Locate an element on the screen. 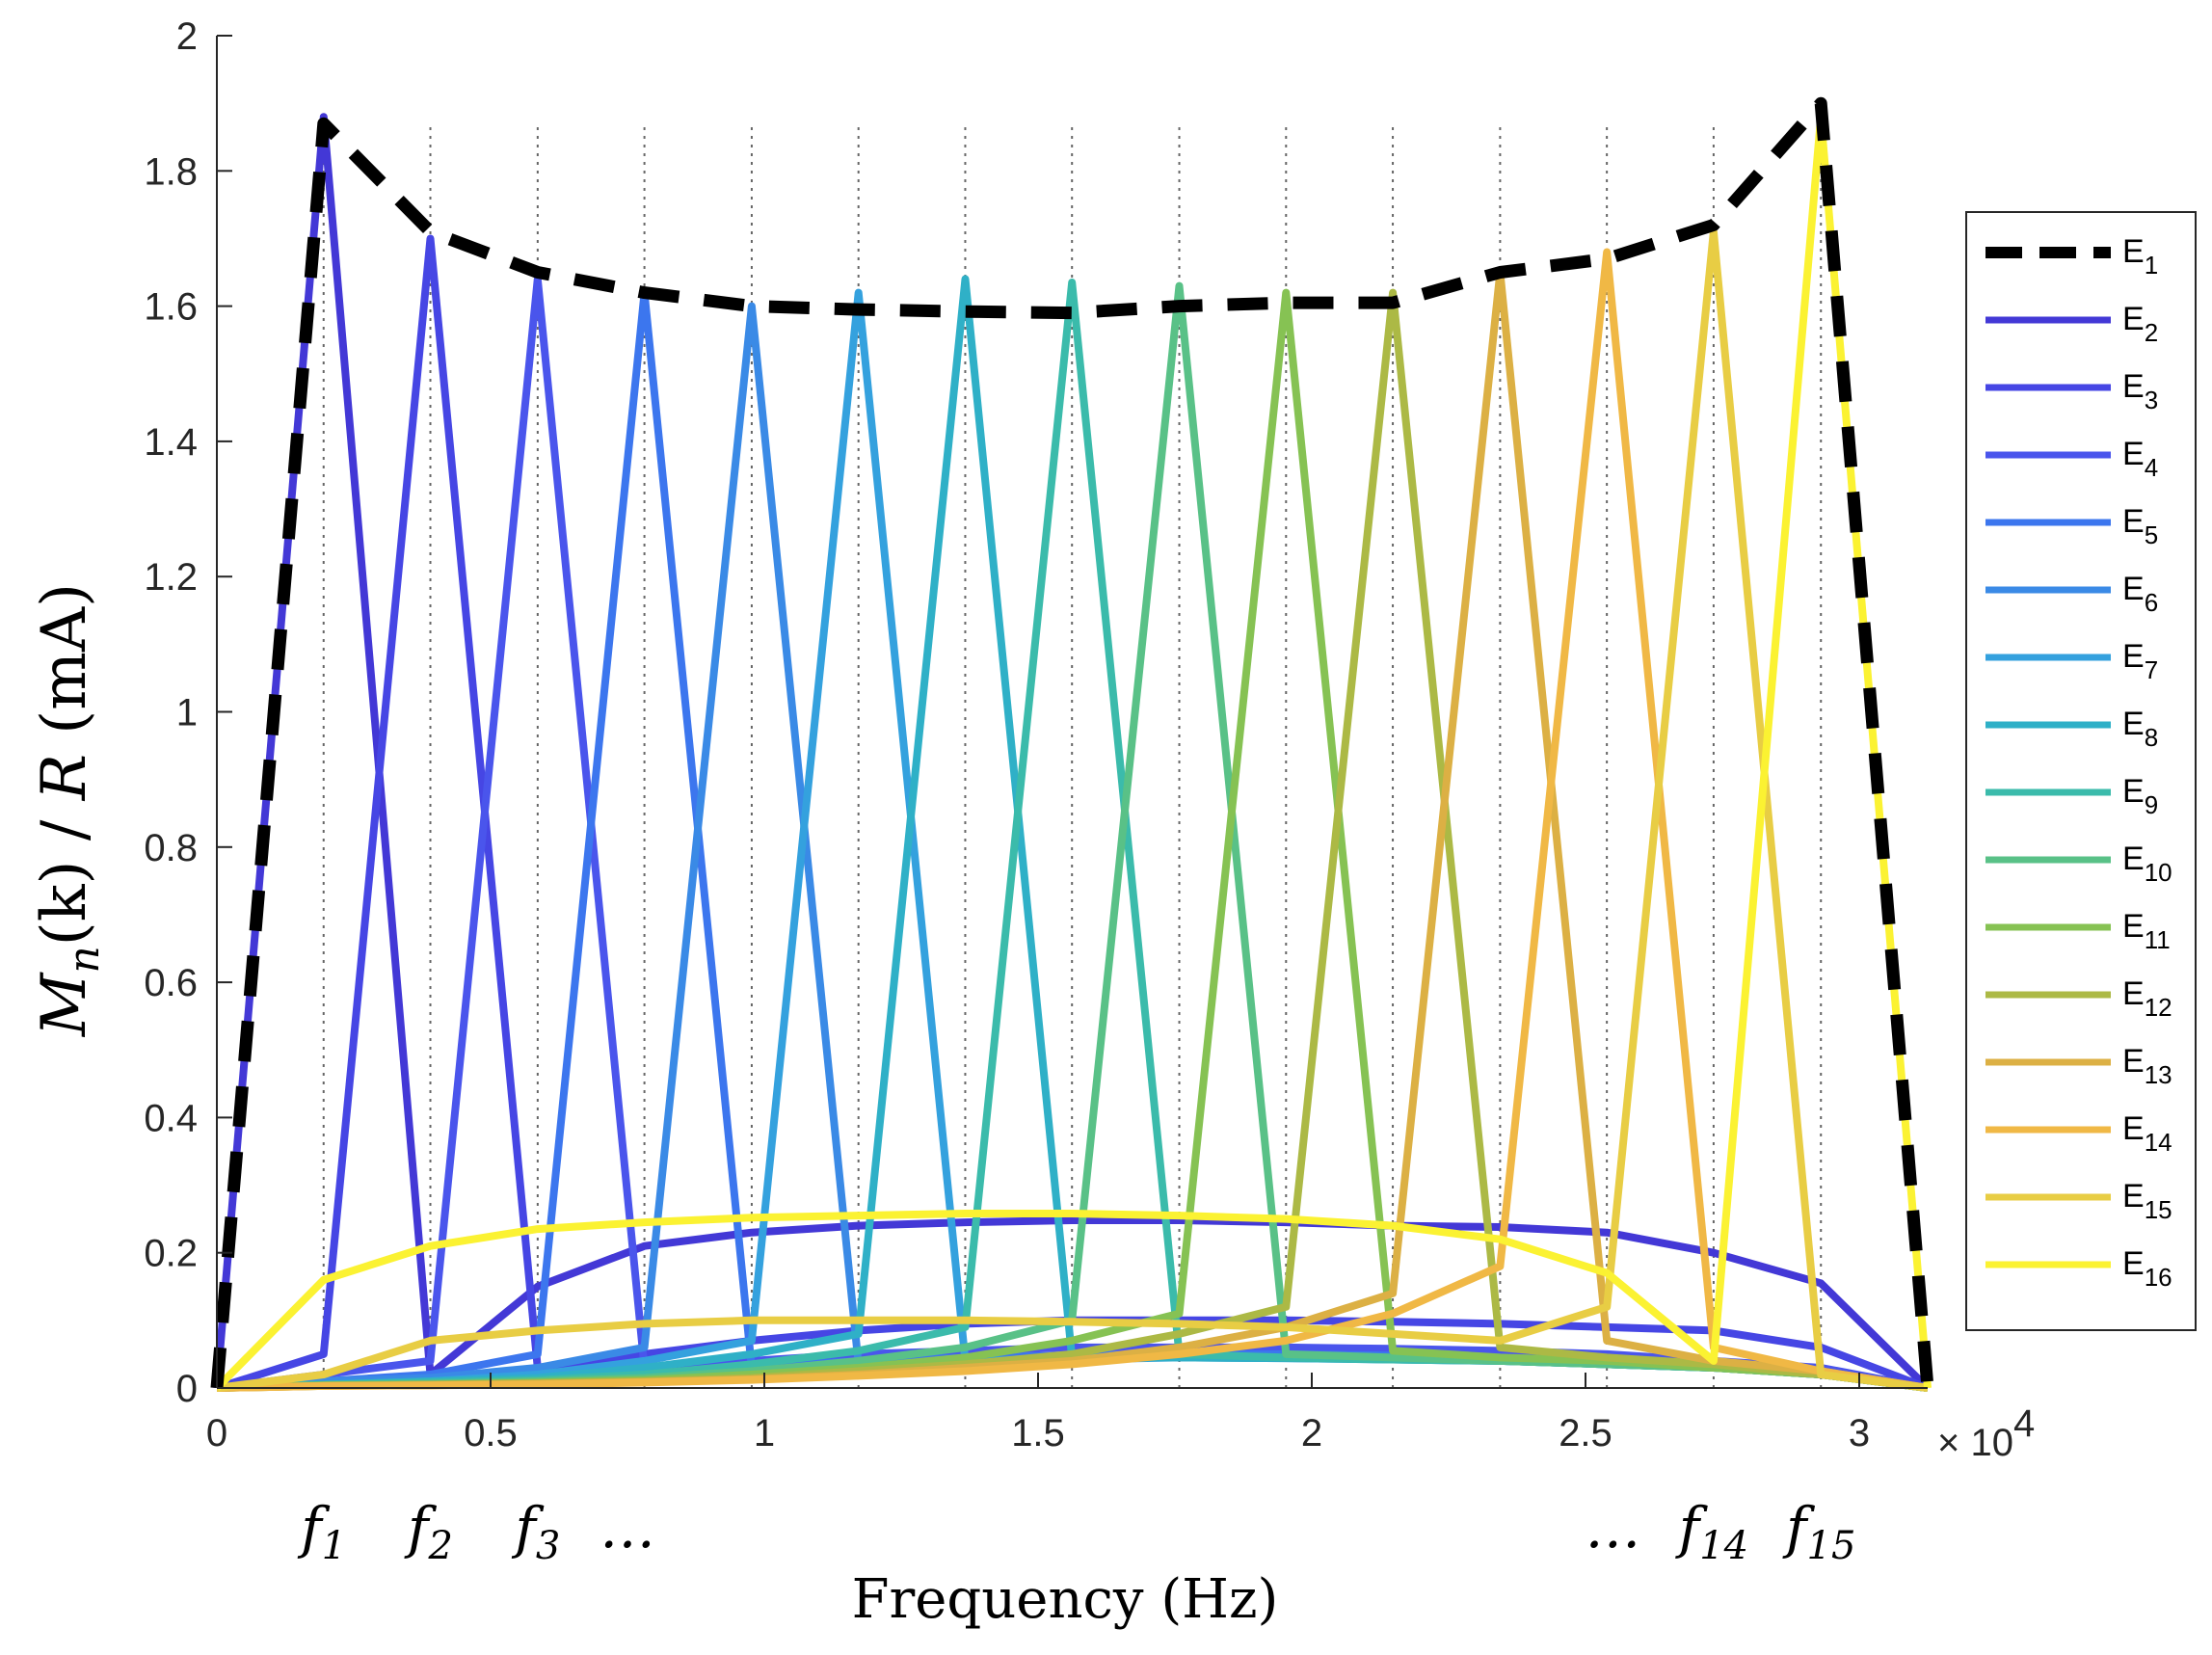  y-axis-label: Mn(k) / R (mA) is located at coordinates (69, 810).